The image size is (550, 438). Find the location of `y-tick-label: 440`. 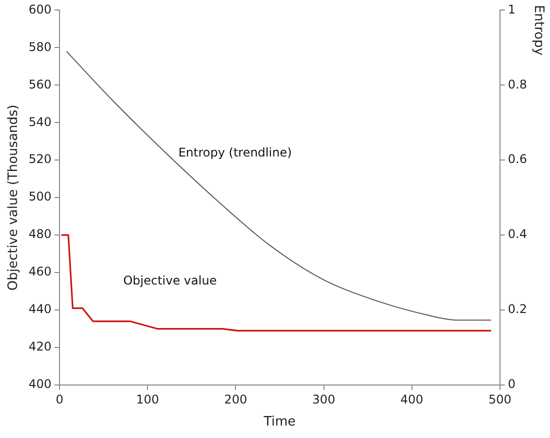

y-tick-label: 440 is located at coordinates (40, 309).